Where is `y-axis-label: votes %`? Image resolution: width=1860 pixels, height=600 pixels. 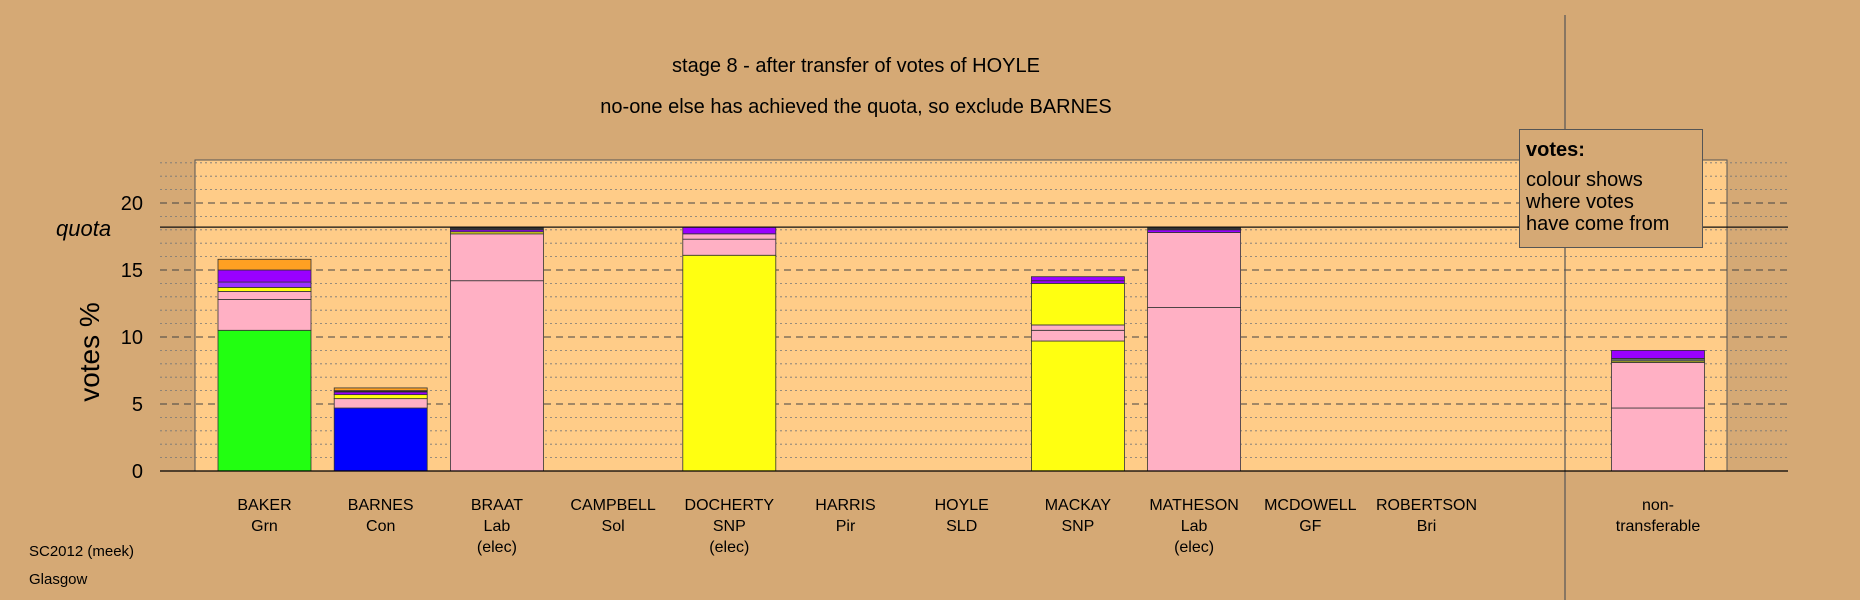
y-axis-label: votes % is located at coordinates (89, 352).